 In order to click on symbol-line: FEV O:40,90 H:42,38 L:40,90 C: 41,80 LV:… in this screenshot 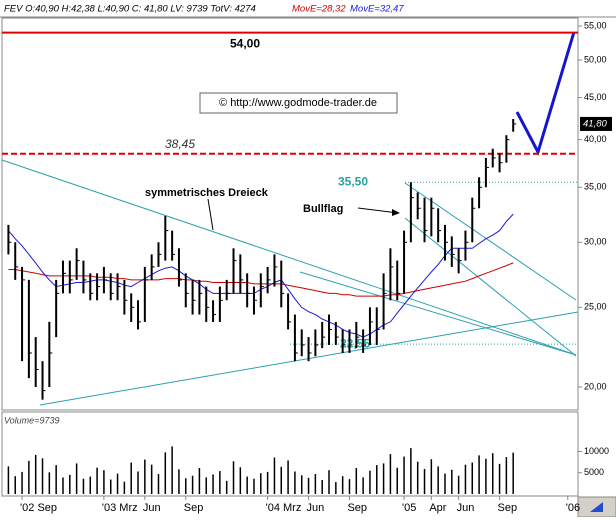, I will do `click(130, 9)`.